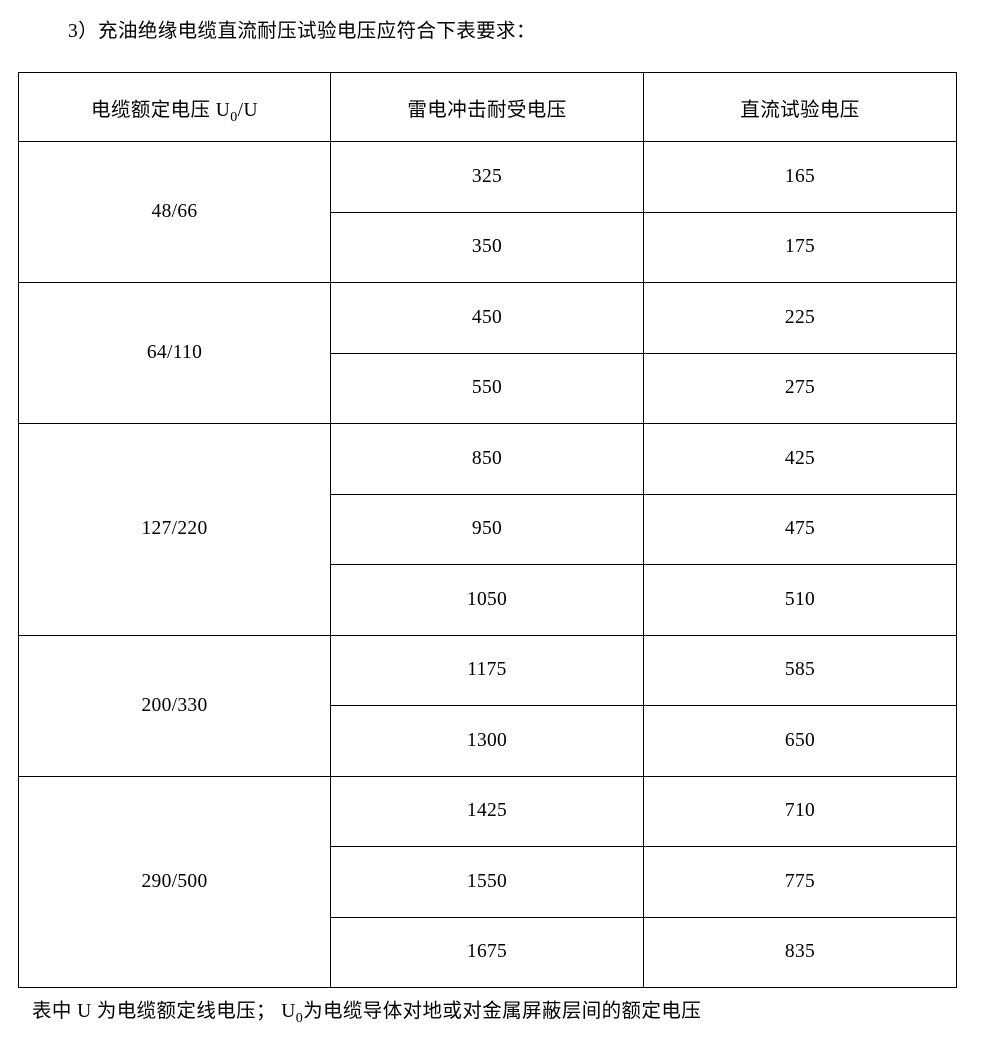 The width and height of the screenshot is (996, 1044). What do you see at coordinates (800, 459) in the screenshot?
I see `cell-dc-test-voltage: 425` at bounding box center [800, 459].